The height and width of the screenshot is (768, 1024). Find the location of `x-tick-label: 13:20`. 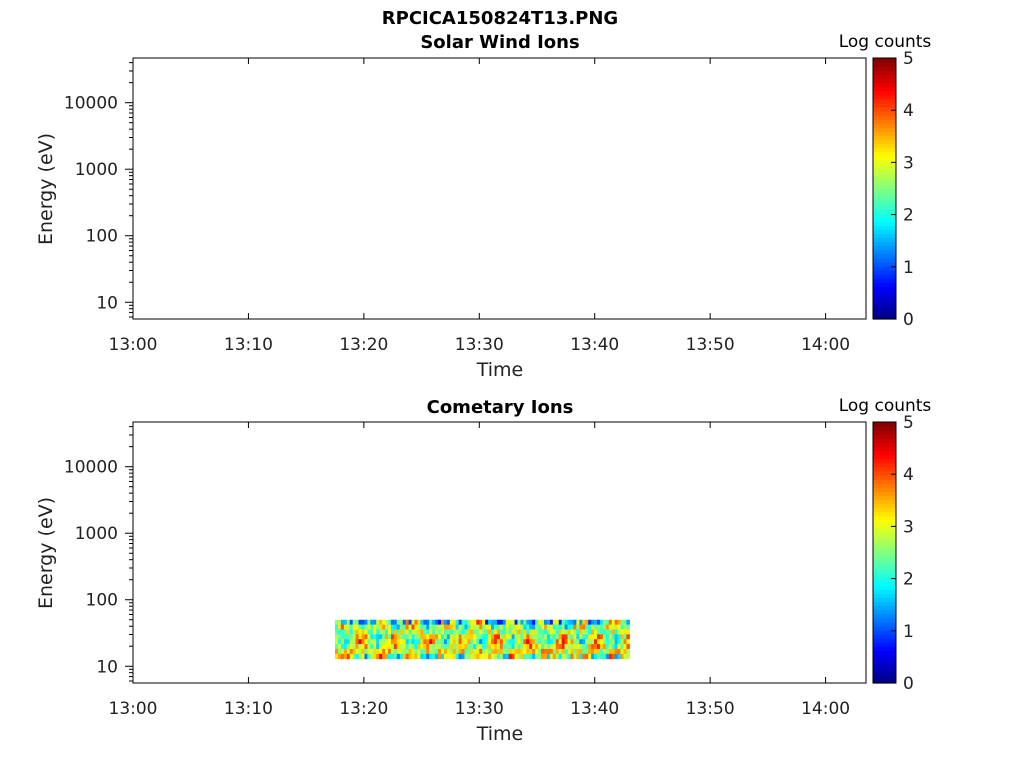

x-tick-label: 13:20 is located at coordinates (363, 709).